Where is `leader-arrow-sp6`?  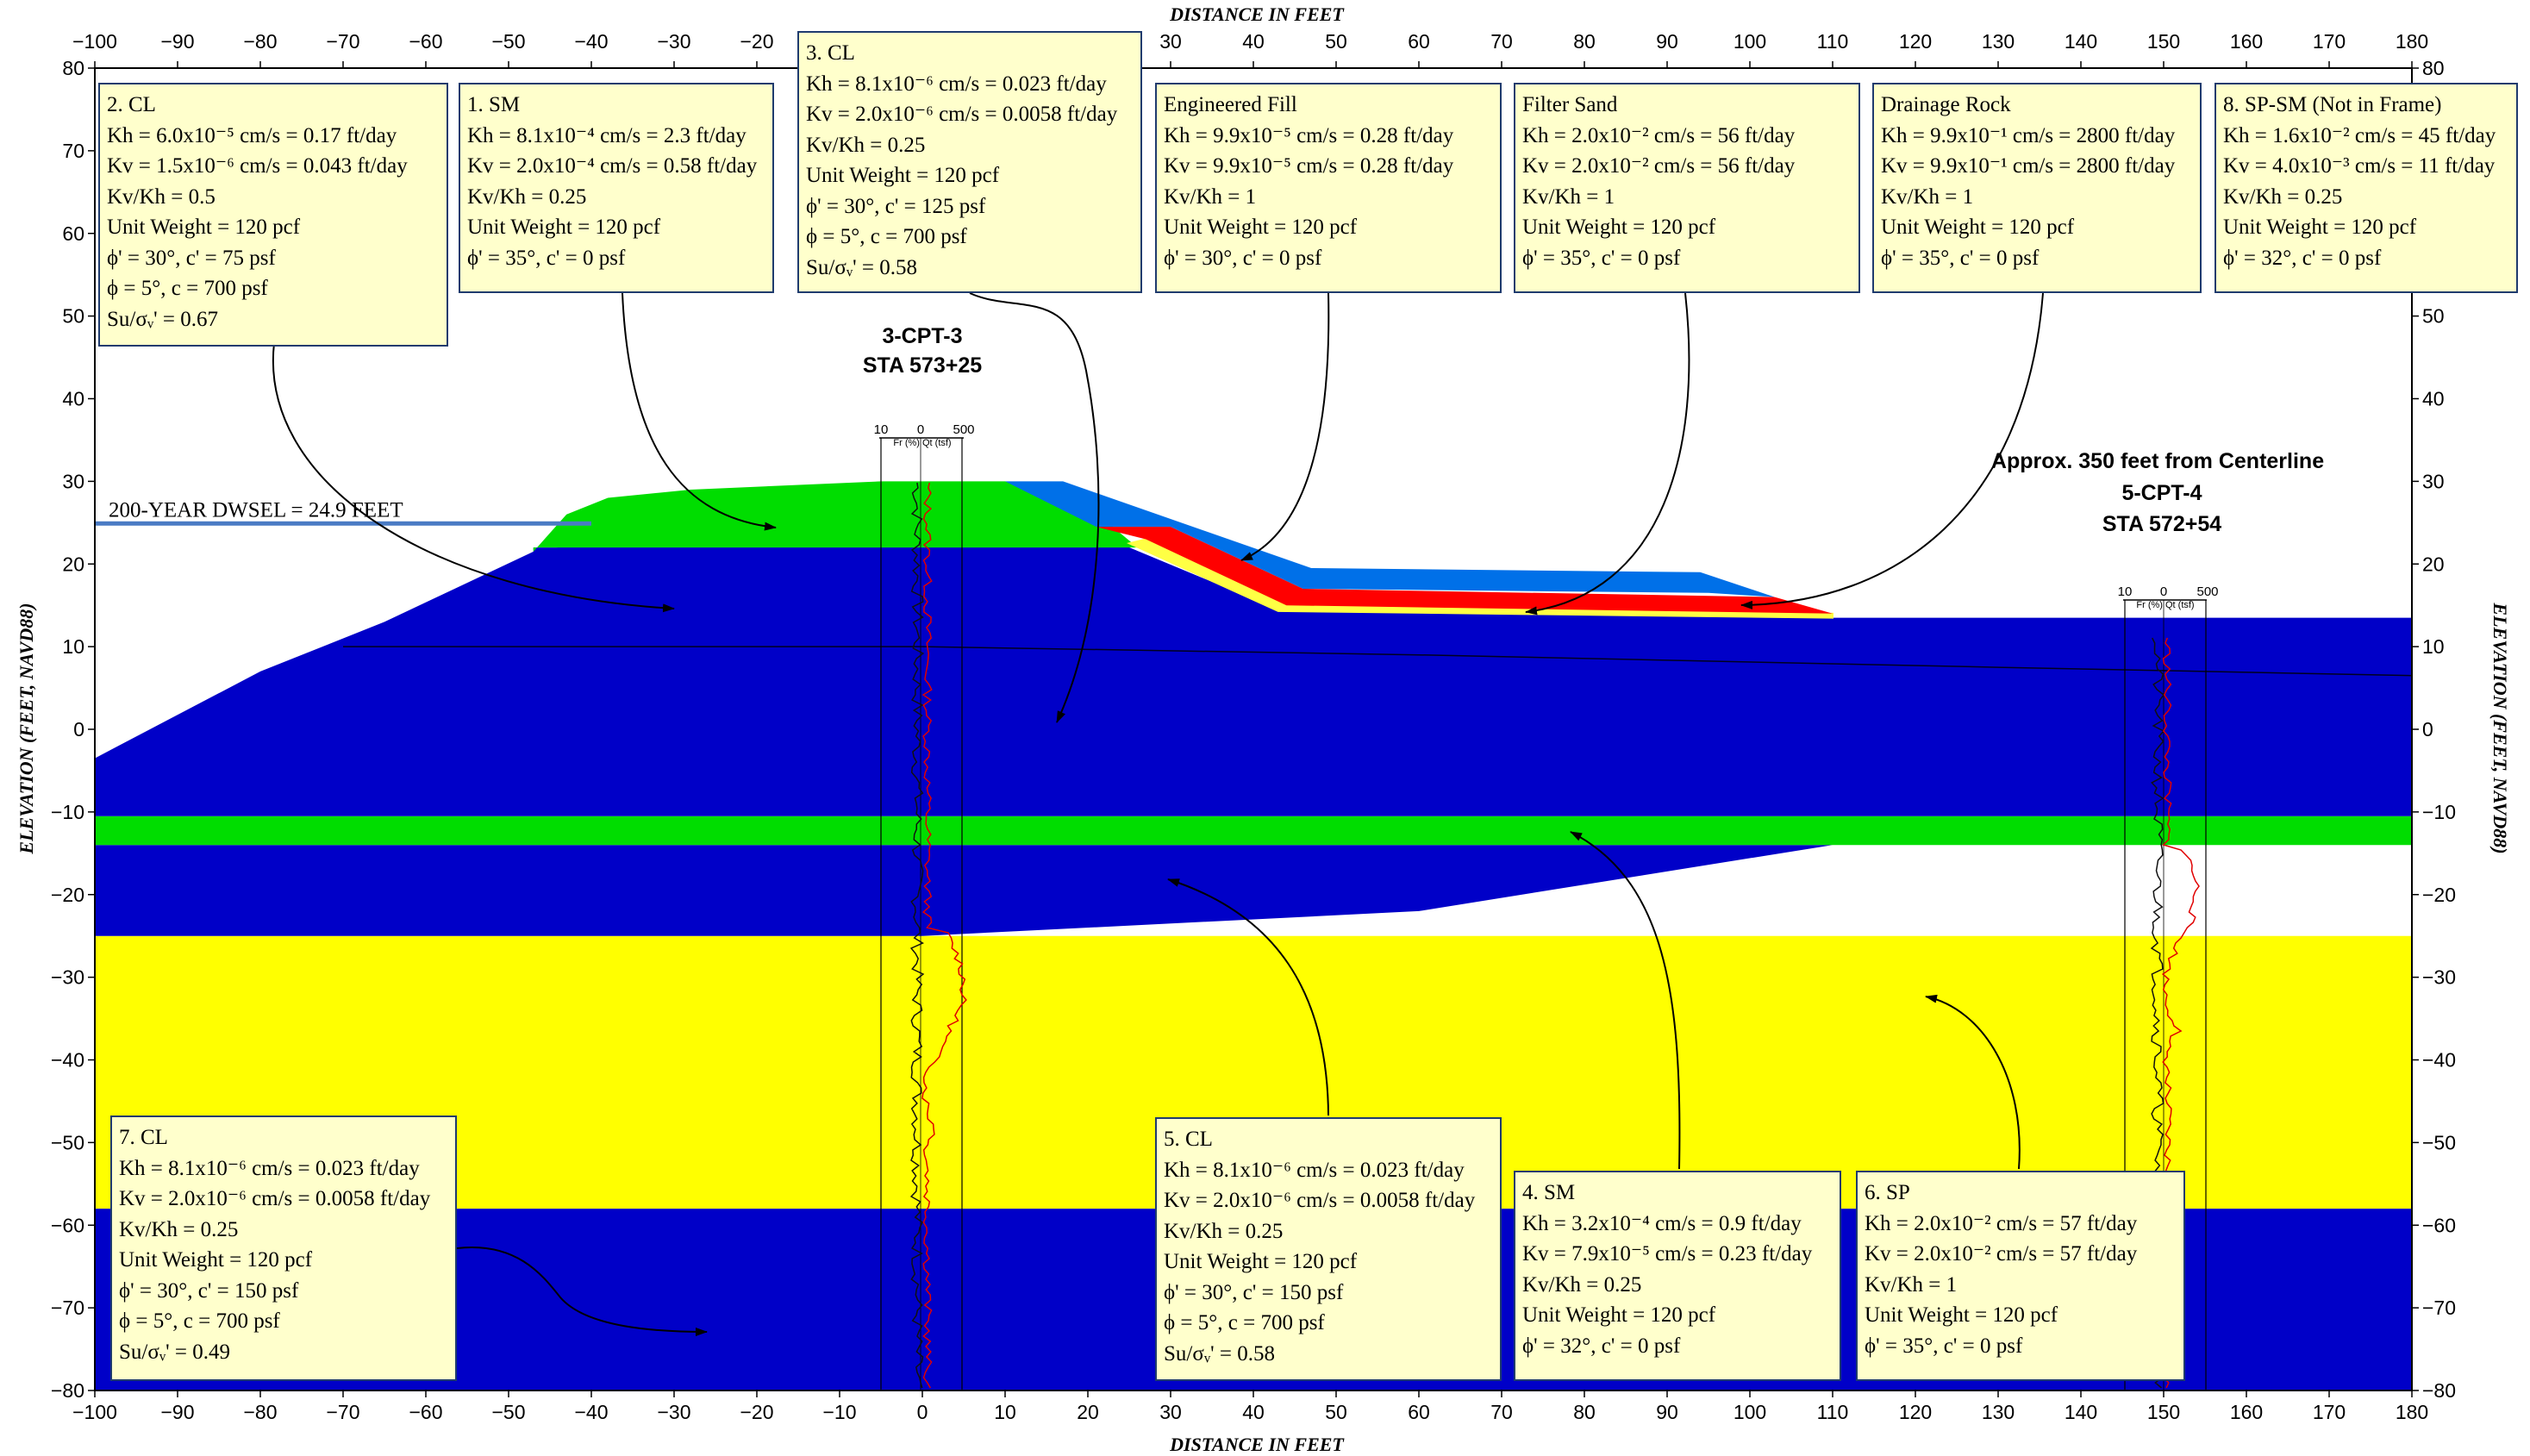 leader-arrow-sp6 is located at coordinates (1973, 1082).